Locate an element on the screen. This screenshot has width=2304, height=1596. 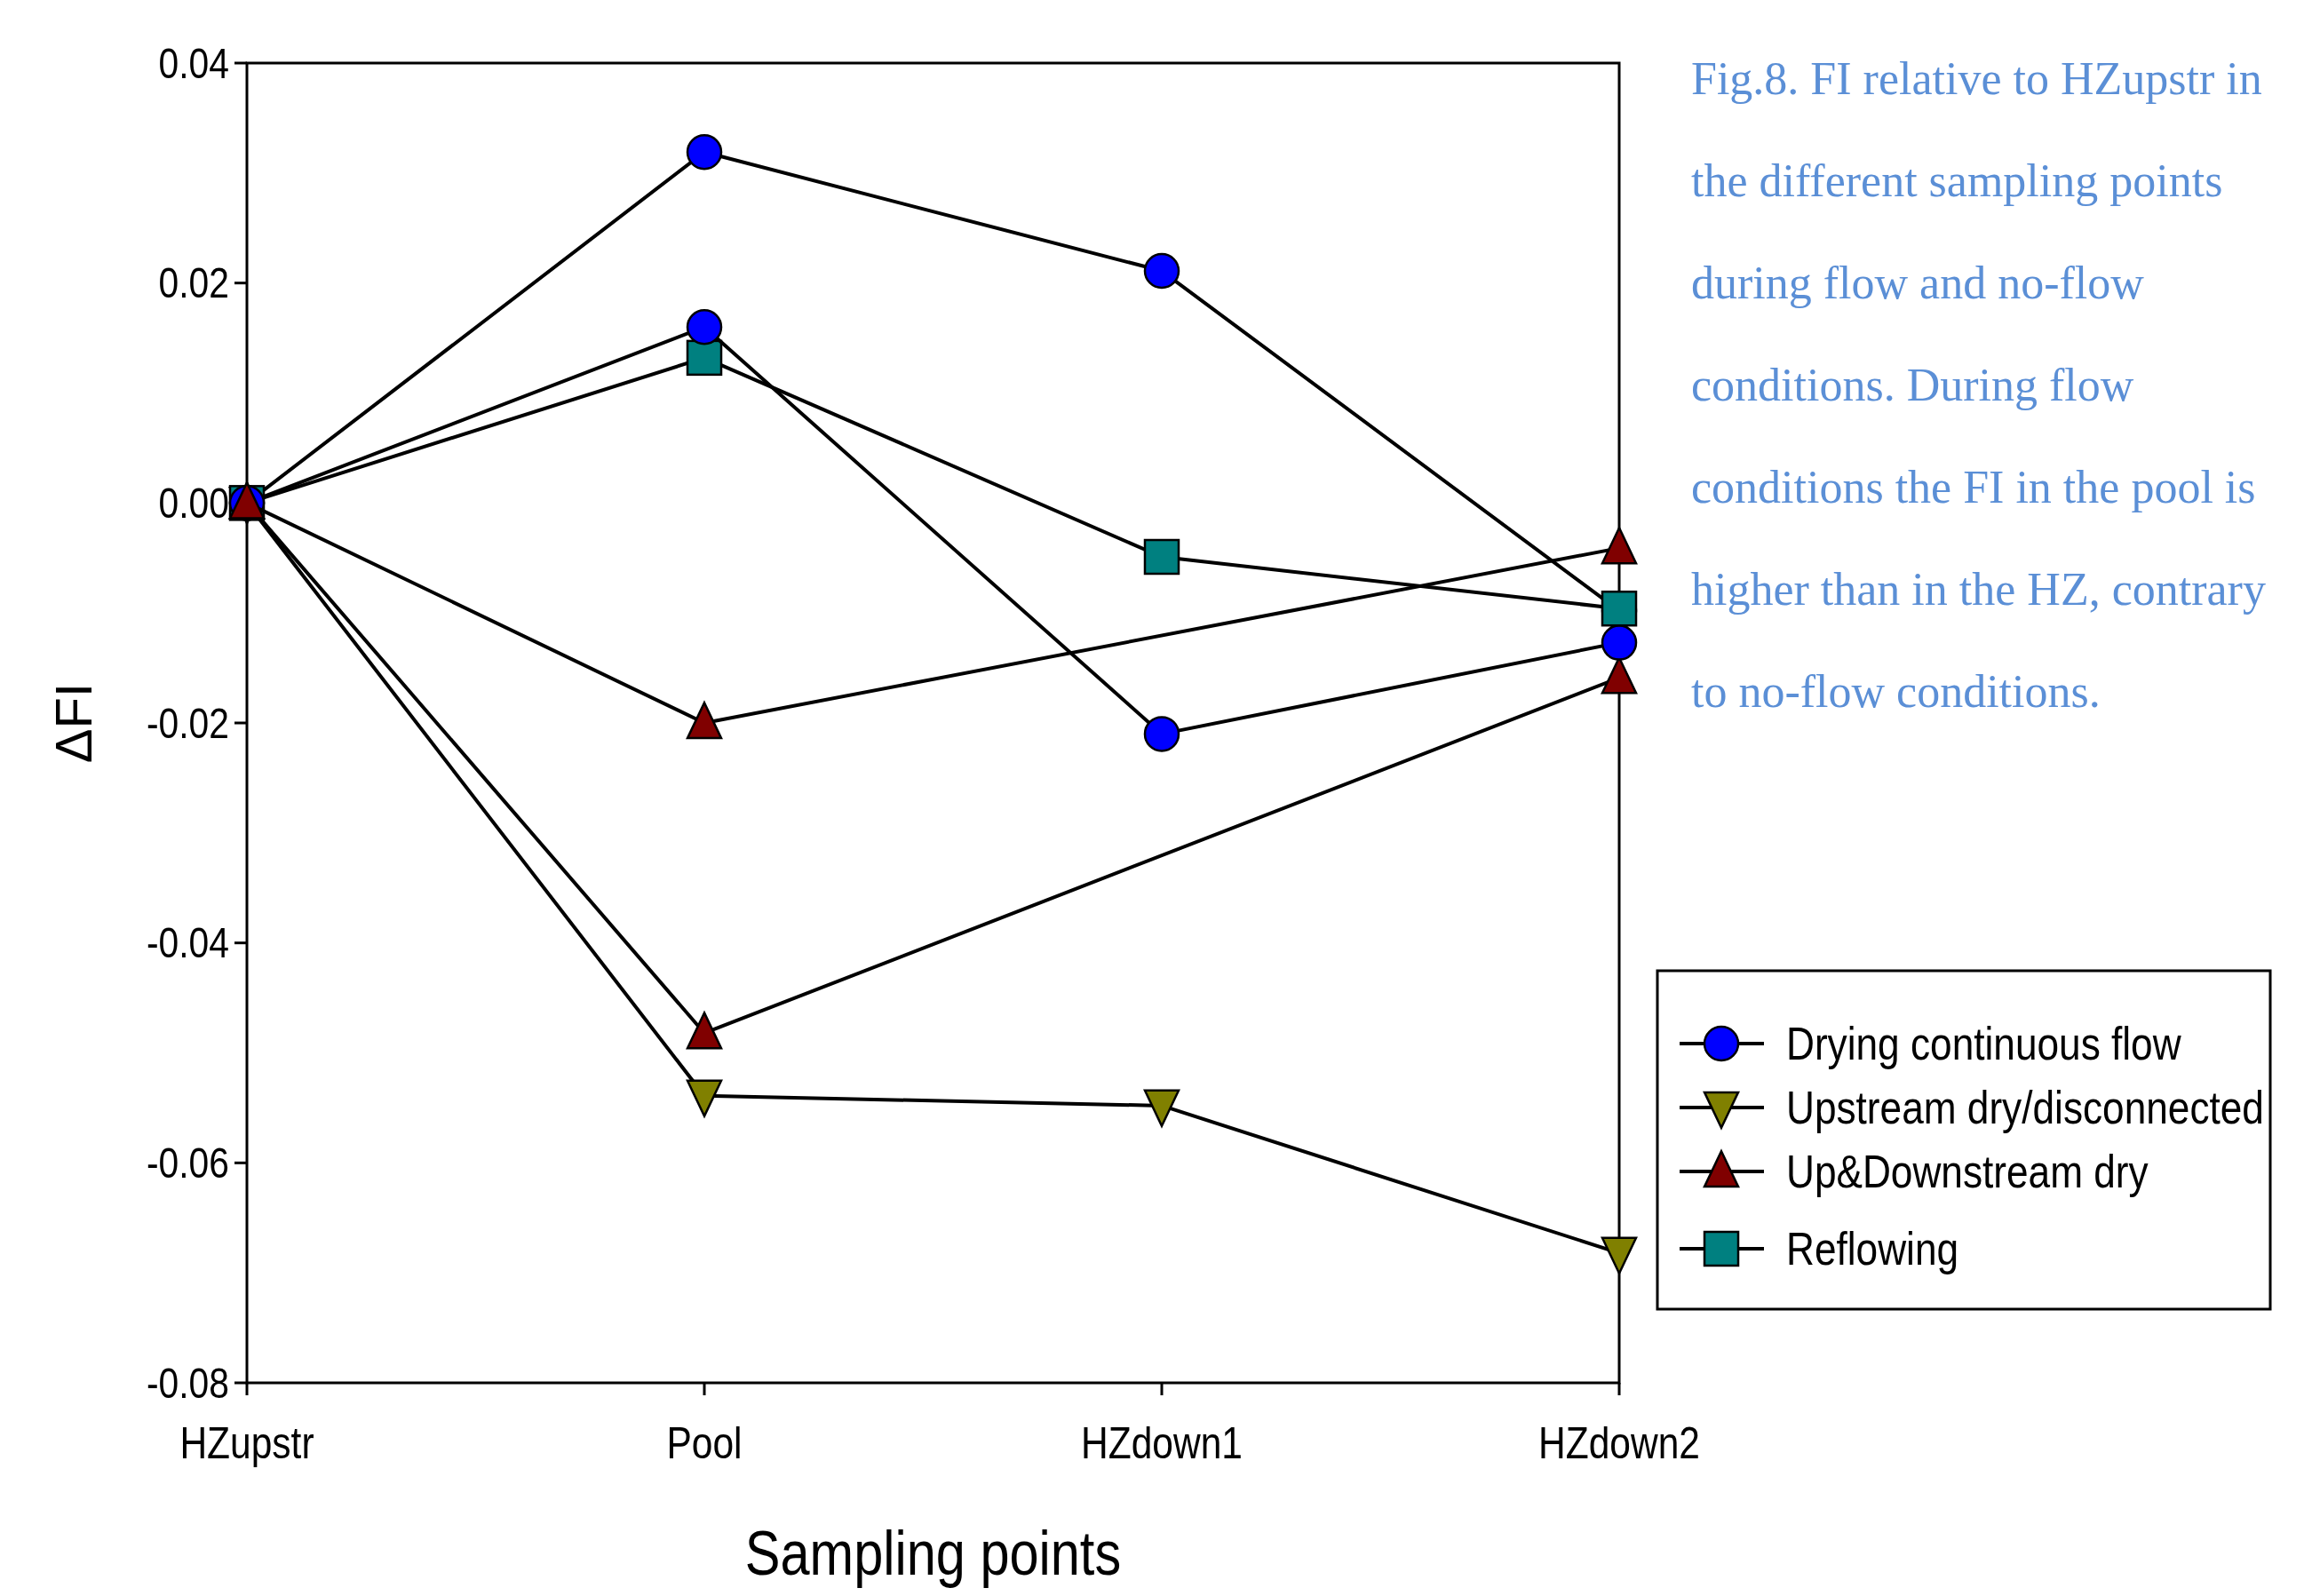
x-tick-label: HZdown1 is located at coordinates (1162, 1442).